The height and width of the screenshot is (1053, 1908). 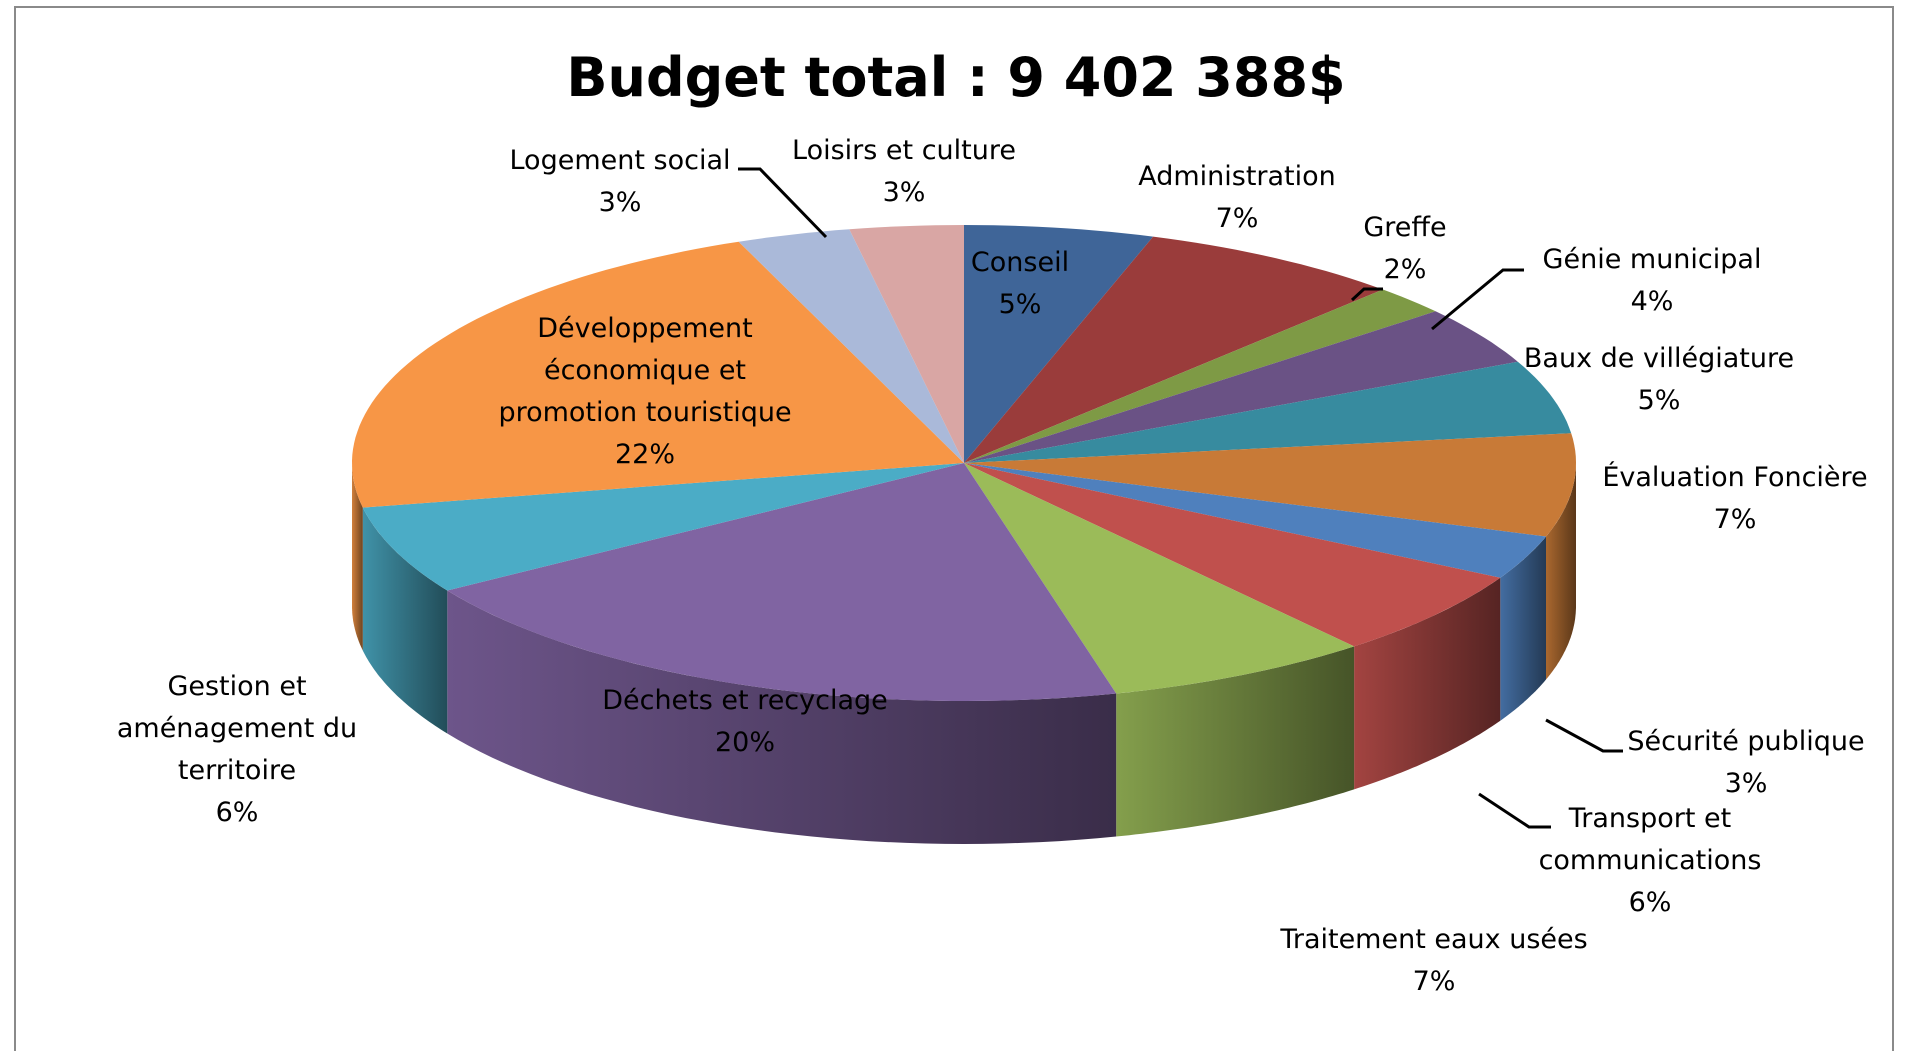 I want to click on slice-label-0: Conseil 5%, so click(x=1020, y=283).